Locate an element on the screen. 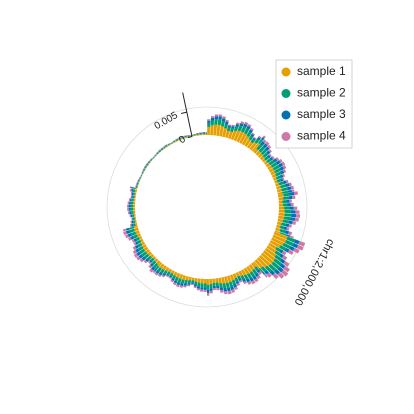 The width and height of the screenshot is (414, 414). legend-label: sample 4 is located at coordinates (321, 136).